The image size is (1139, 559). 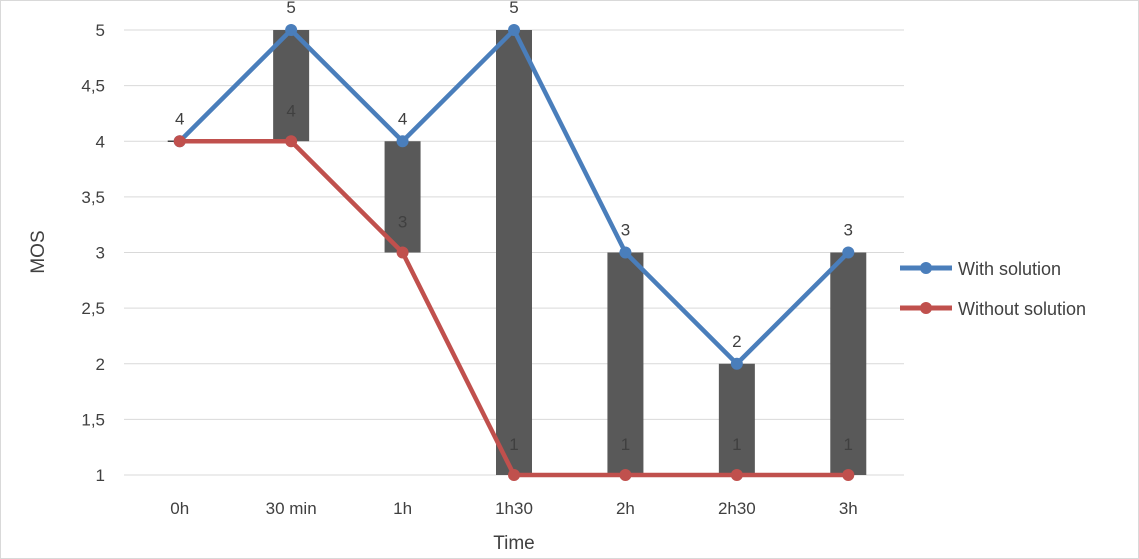 What do you see at coordinates (514, 543) in the screenshot?
I see `x-axis-title: Time` at bounding box center [514, 543].